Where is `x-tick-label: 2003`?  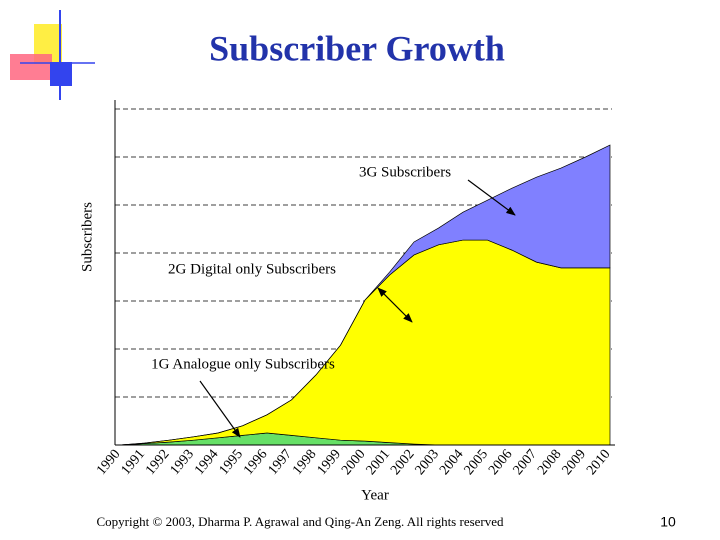 x-tick-label: 2003 is located at coordinates (427, 462).